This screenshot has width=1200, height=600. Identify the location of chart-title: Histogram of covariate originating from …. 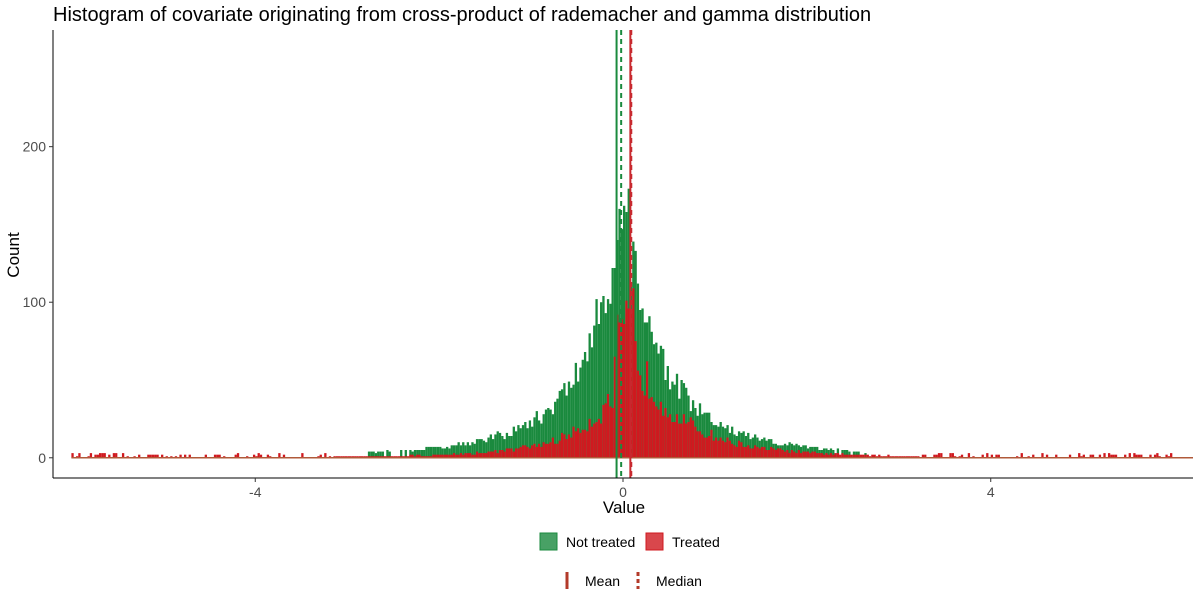
(462, 15).